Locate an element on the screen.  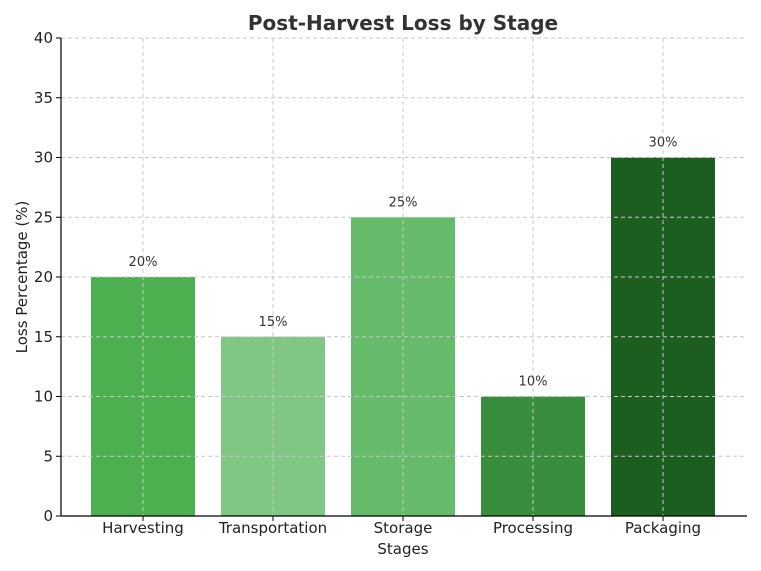
y-tick-label: 10 is located at coordinates (43, 397).